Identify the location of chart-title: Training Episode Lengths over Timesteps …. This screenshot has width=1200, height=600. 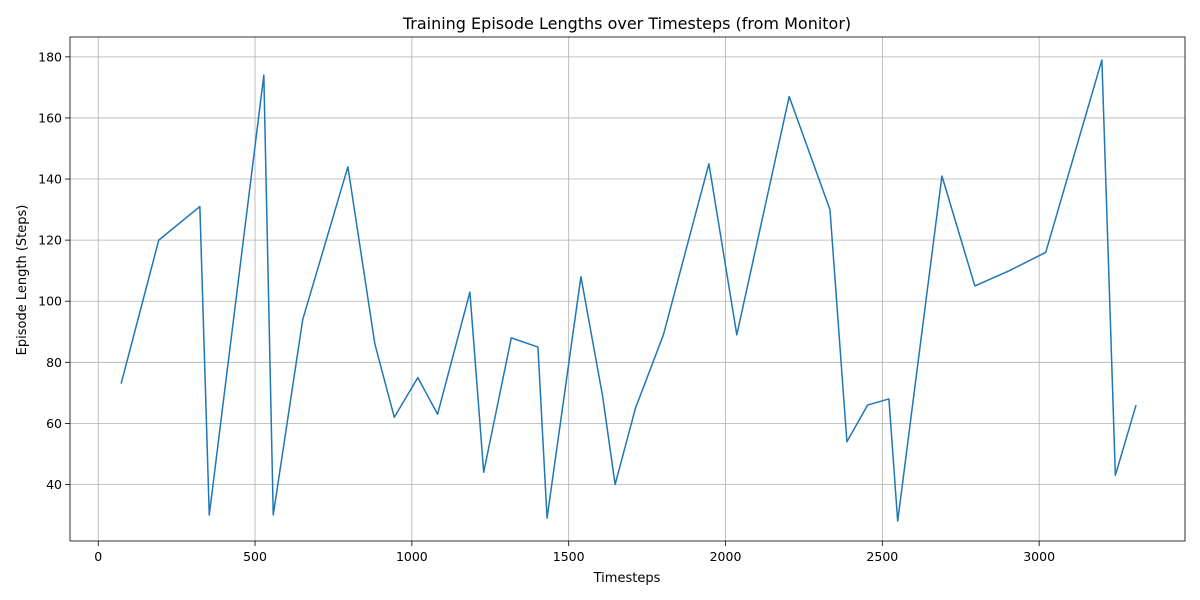
(626, 23).